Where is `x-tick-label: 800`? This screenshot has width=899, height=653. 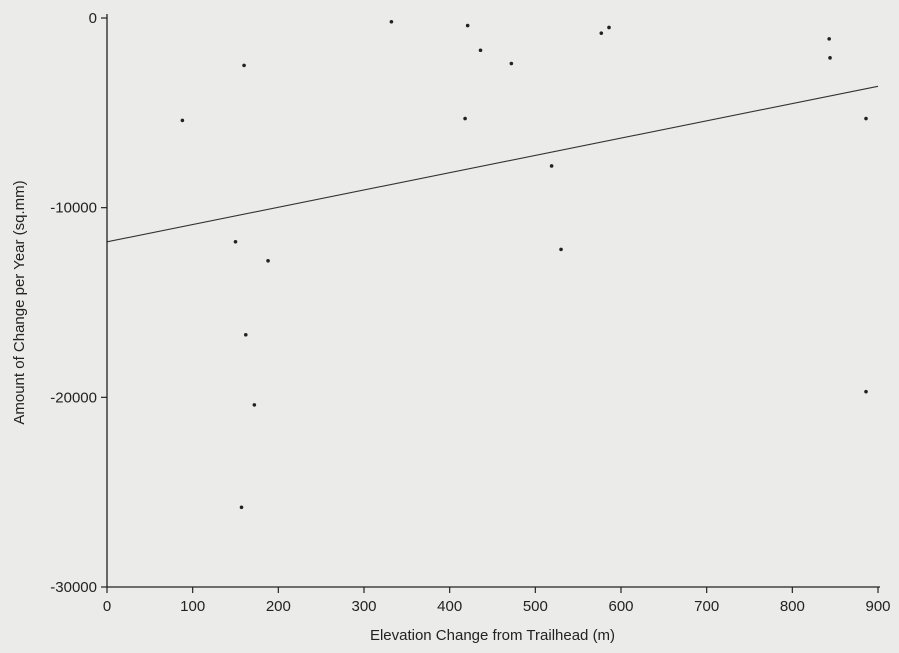 x-tick-label: 800 is located at coordinates (792, 606).